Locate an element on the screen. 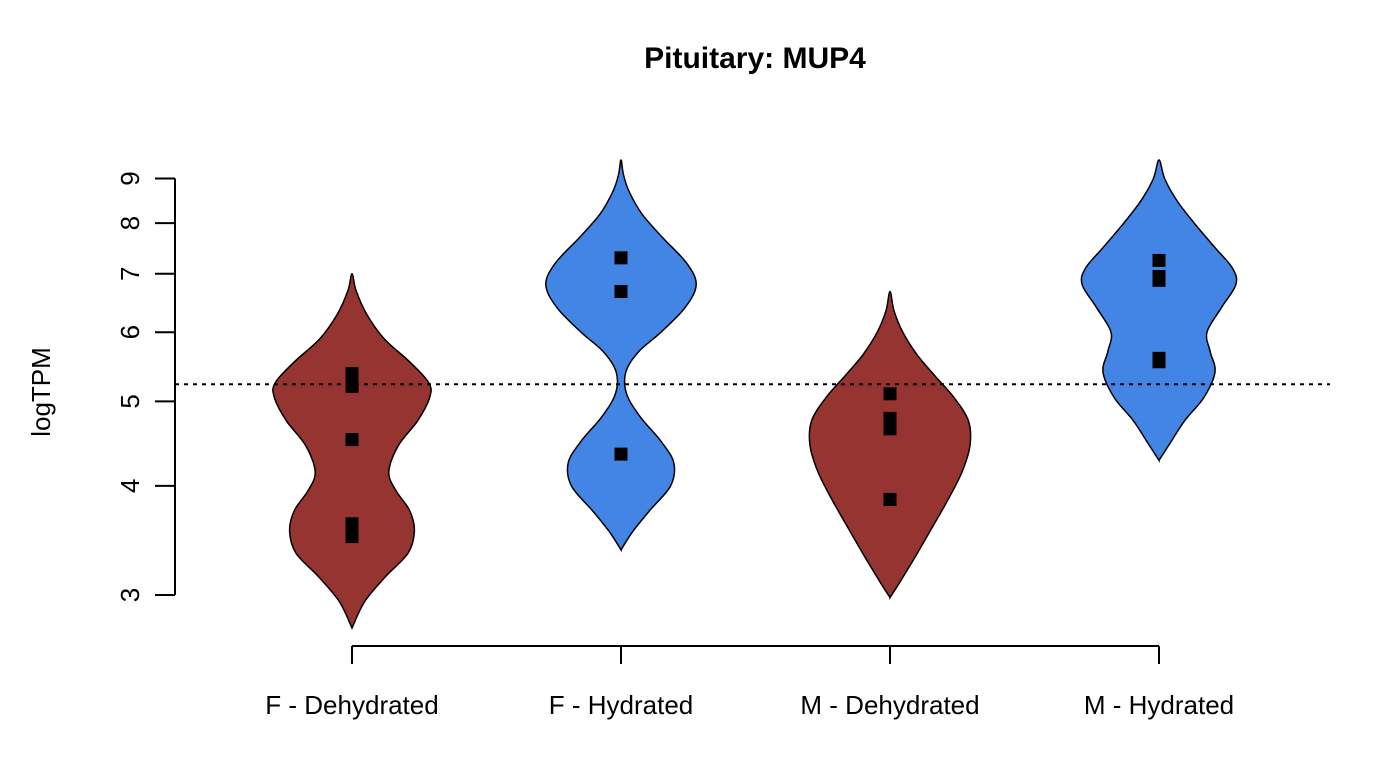  violin-m-dehydrated is located at coordinates (890, 445).